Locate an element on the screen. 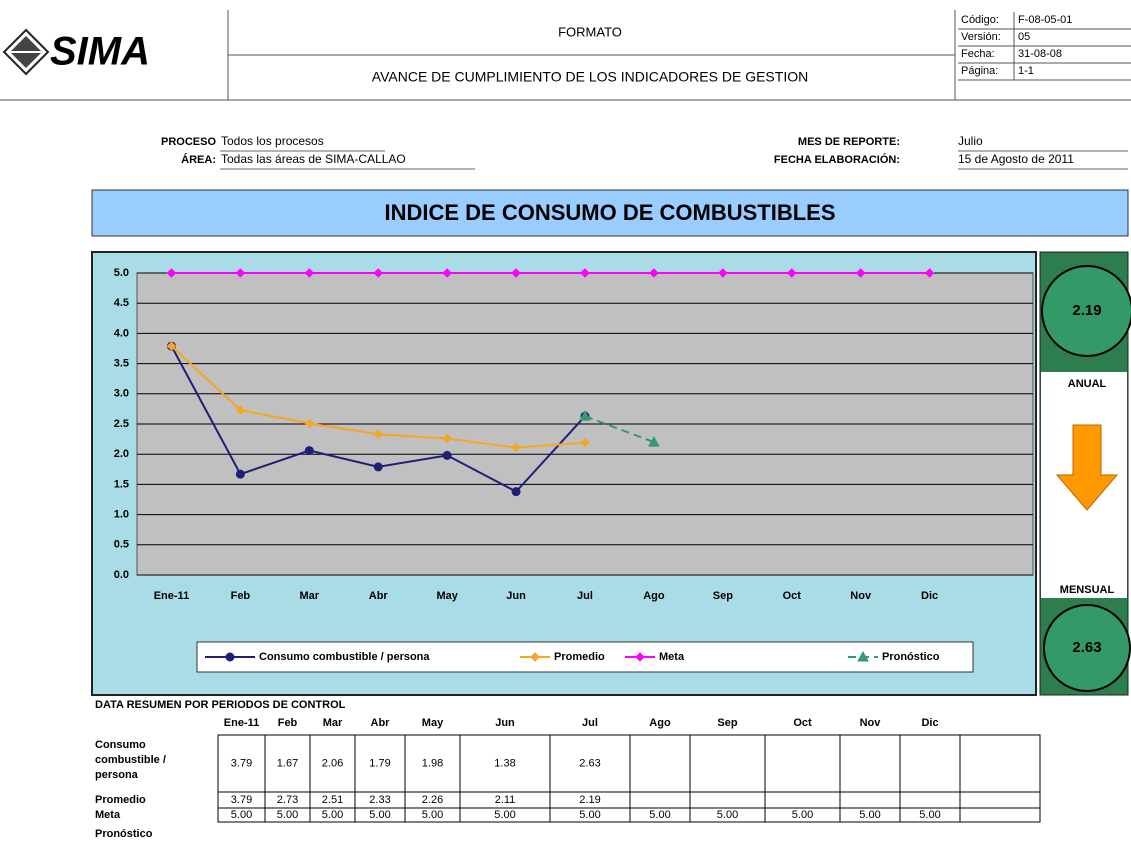  banner: INDICE DE CONSUMO DE COMBUSTIBLES is located at coordinates (609, 212).